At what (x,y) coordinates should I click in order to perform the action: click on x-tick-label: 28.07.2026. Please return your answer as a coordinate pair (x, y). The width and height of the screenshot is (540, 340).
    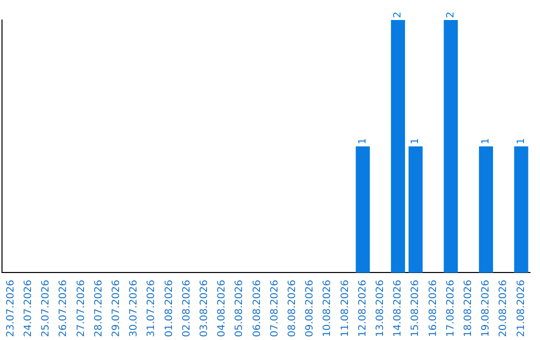
    Looking at the image, I should click on (98, 309).